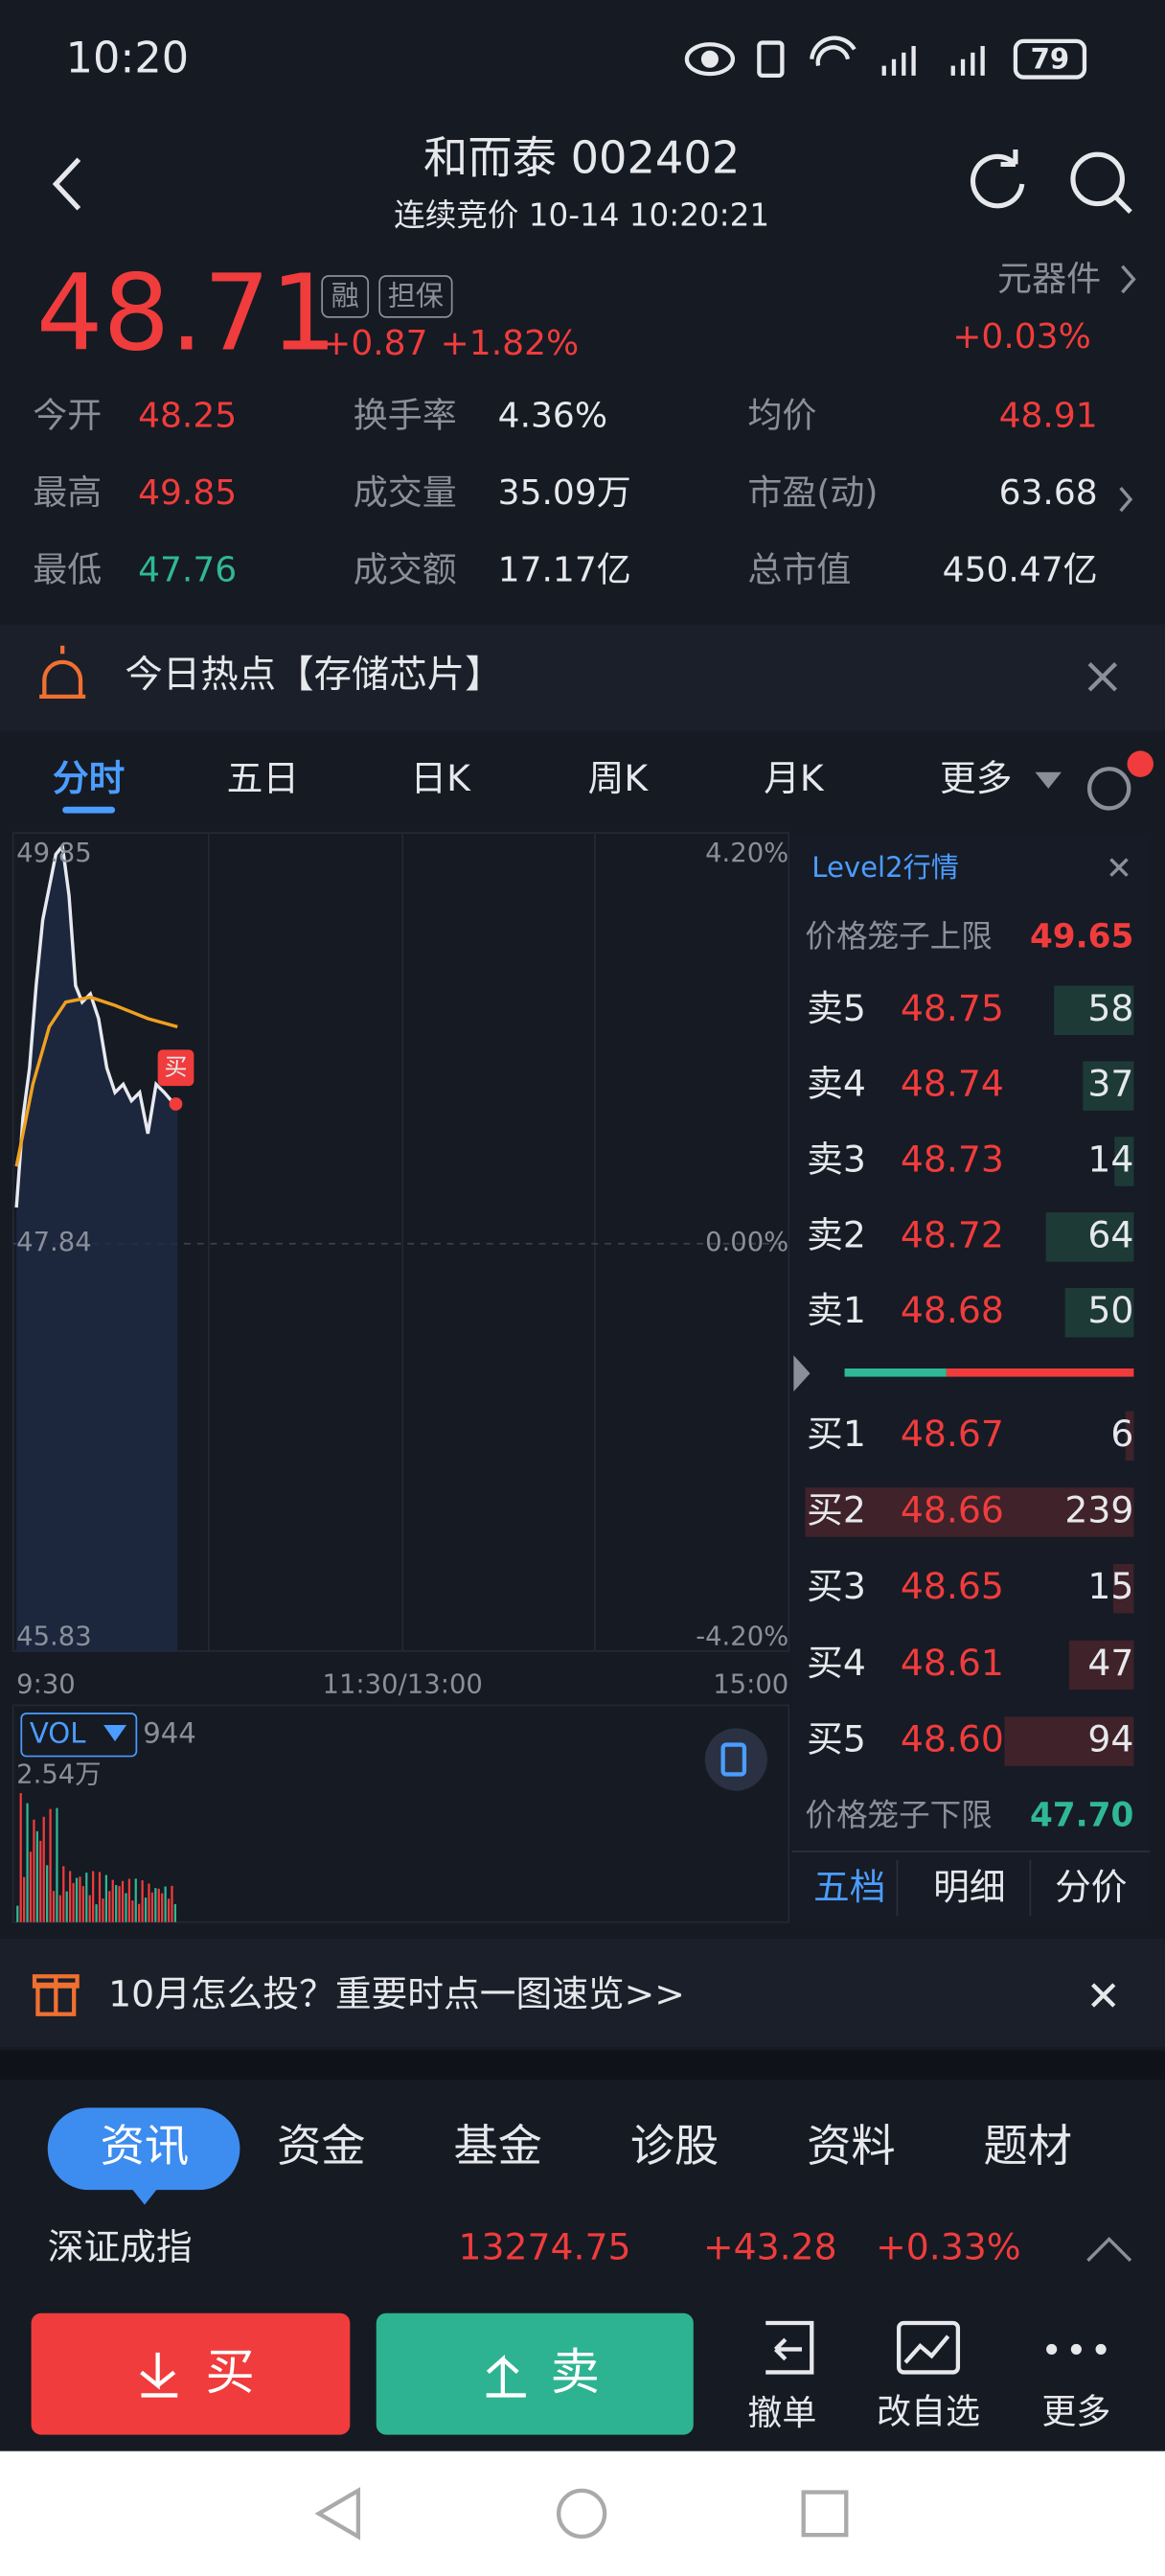 The height and width of the screenshot is (2576, 1165). I want to click on book-tab: 分价, so click(1091, 1887).